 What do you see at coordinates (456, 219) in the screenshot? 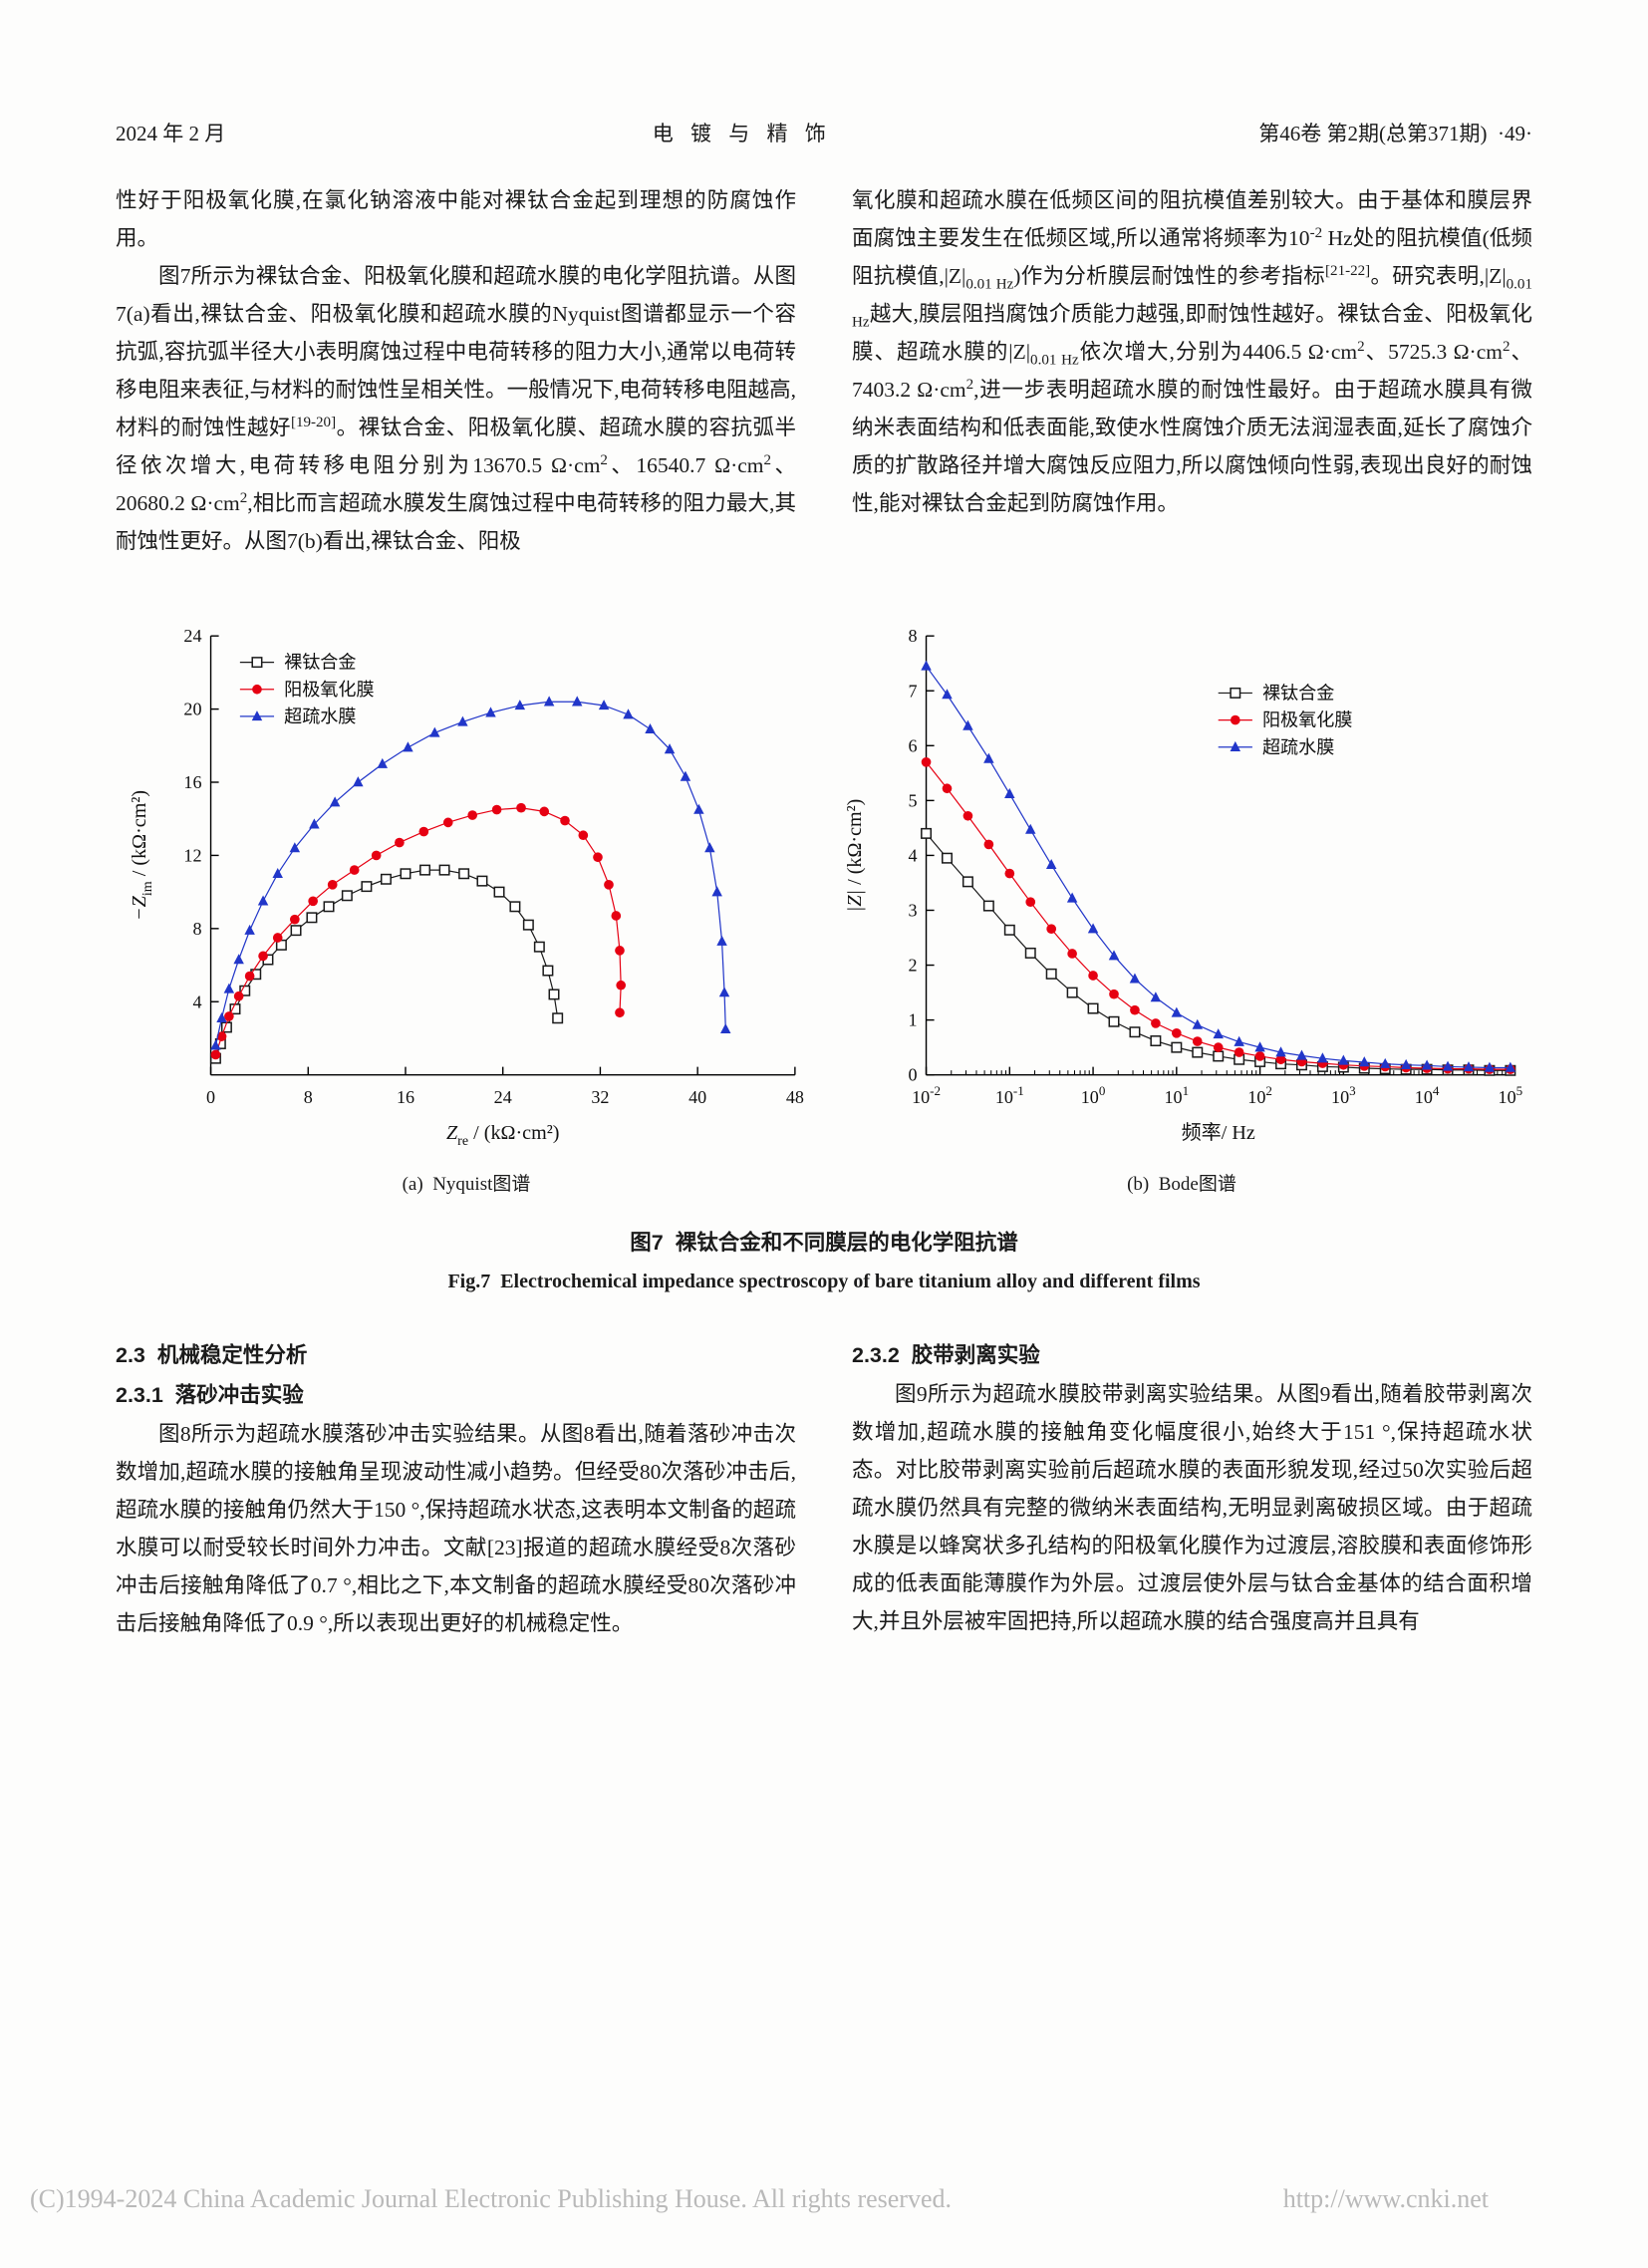
I see `paragraph: 性好于阳极氧化膜,在氯化钠溶液中能对裸钛合金起到理想的防腐蚀作用。` at bounding box center [456, 219].